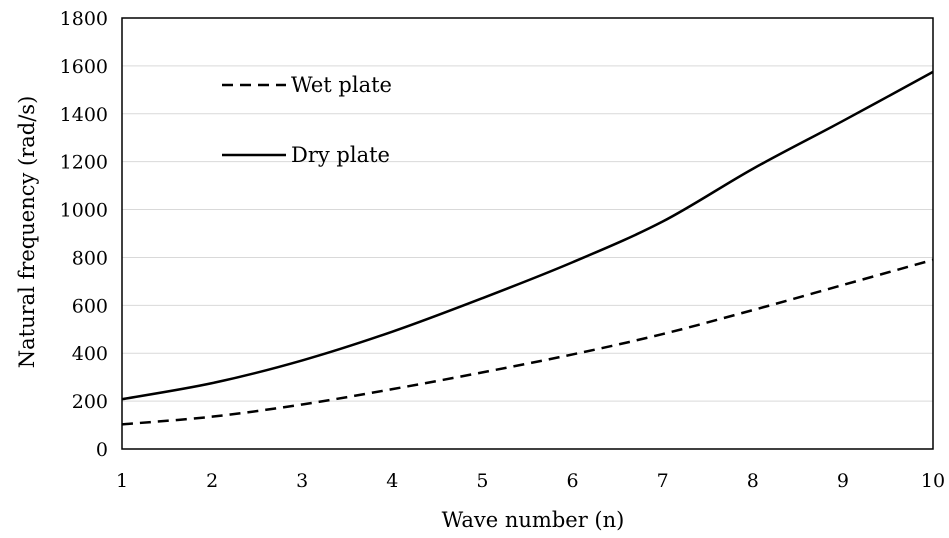  I want to click on x-tick-label: 6, so click(573, 481).